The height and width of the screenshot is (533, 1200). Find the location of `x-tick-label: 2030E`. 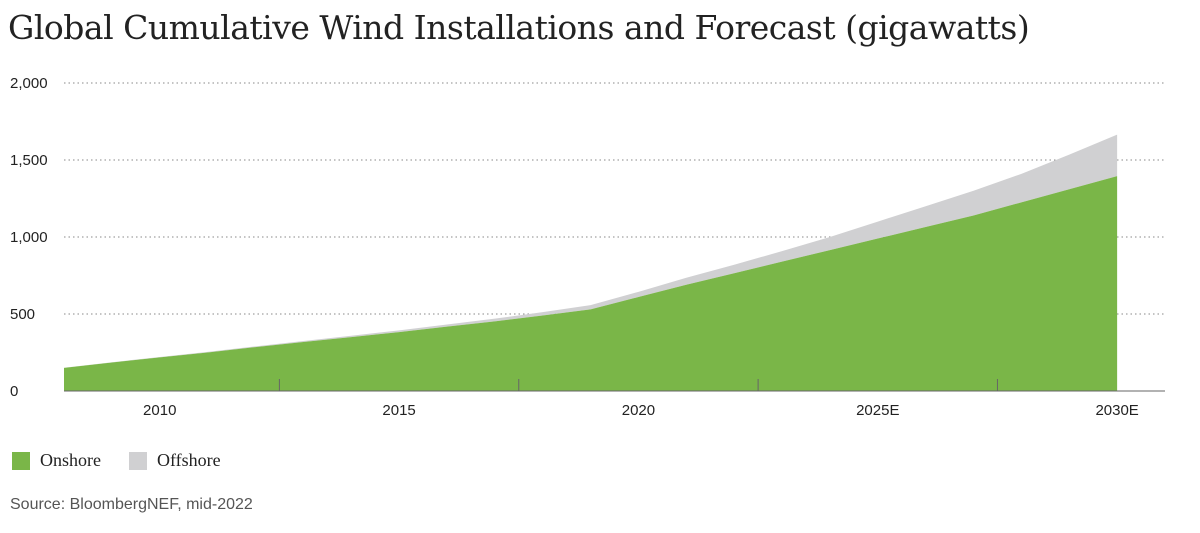

x-tick-label: 2030E is located at coordinates (1116, 410).